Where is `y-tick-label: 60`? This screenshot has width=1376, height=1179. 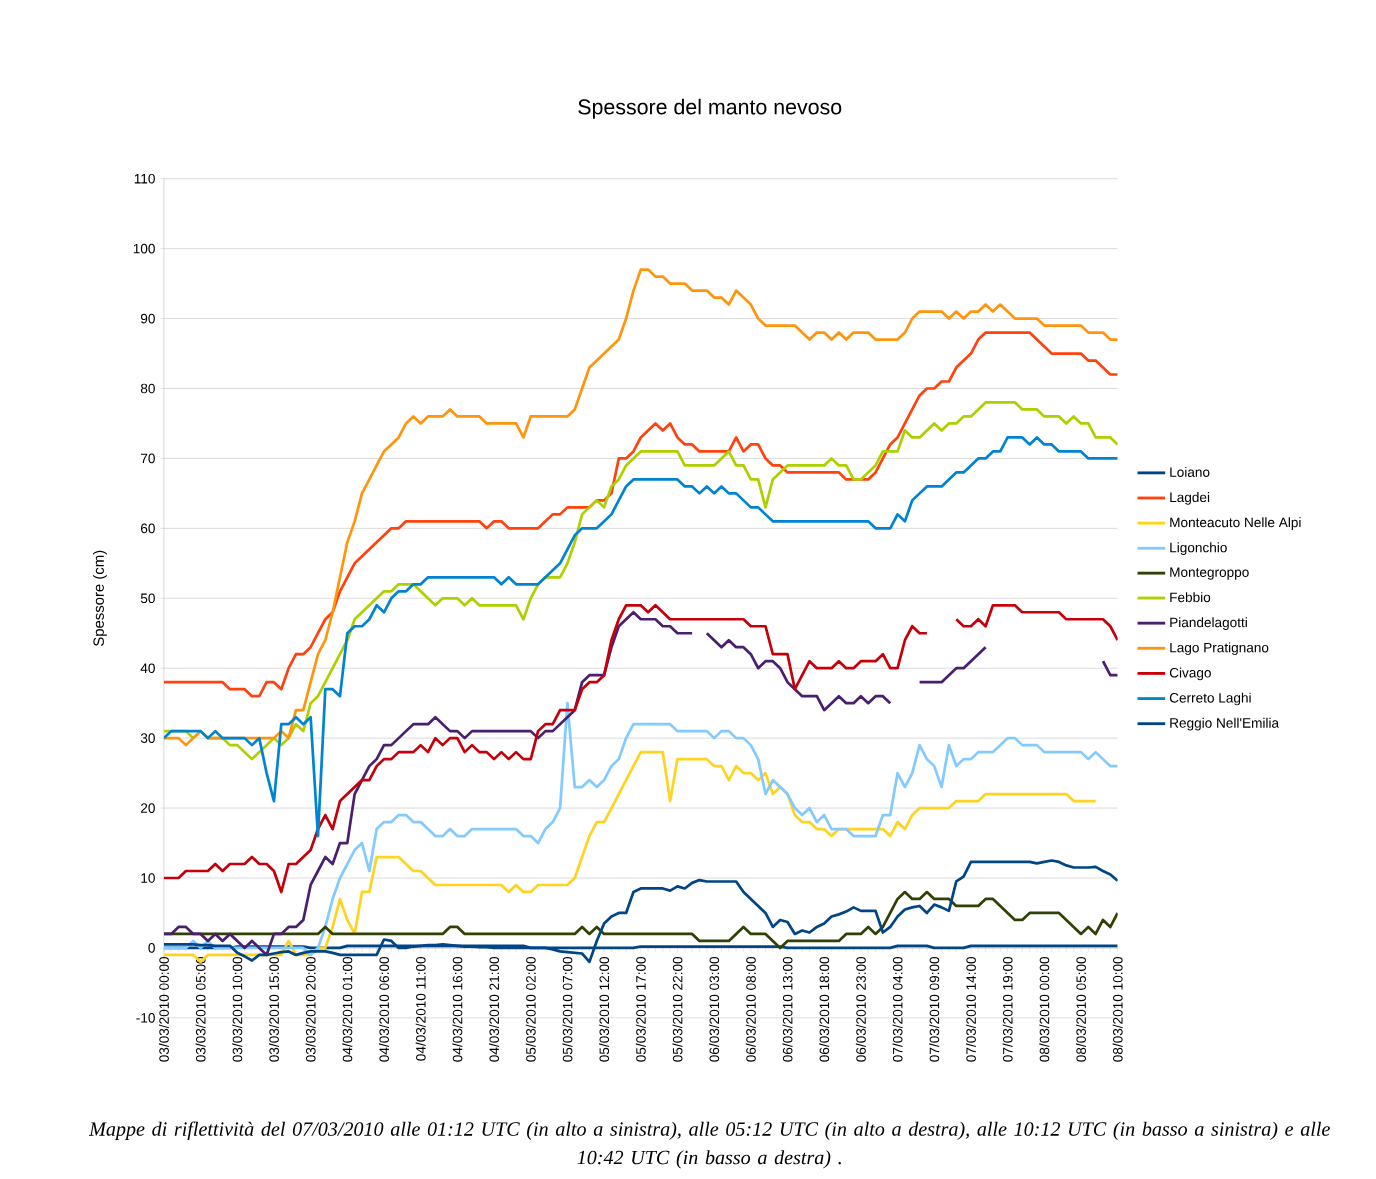 y-tick-label: 60 is located at coordinates (148, 528).